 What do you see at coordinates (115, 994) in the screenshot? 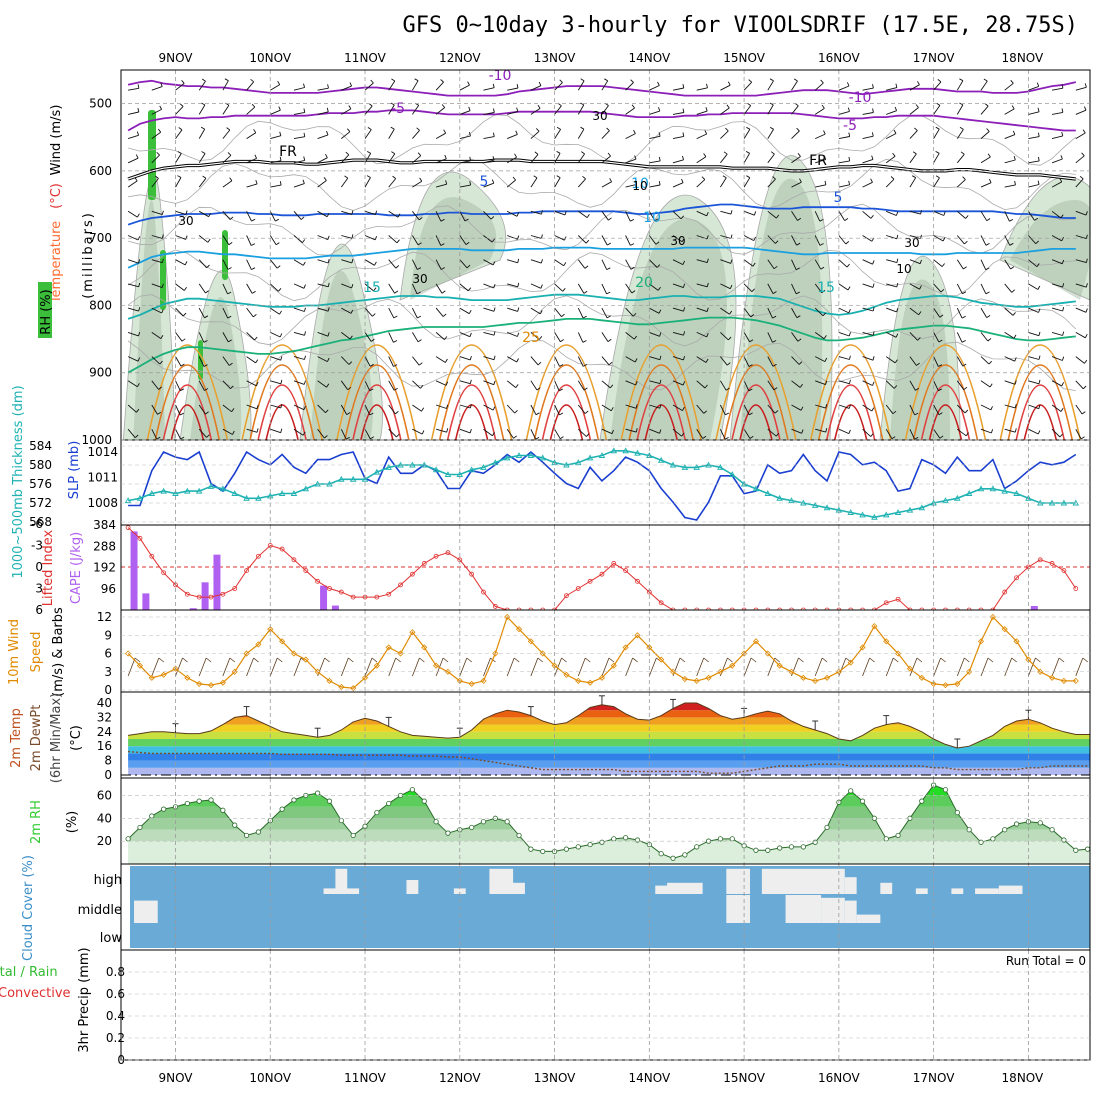
I see `precip-tick-label: 0.6` at bounding box center [115, 994].